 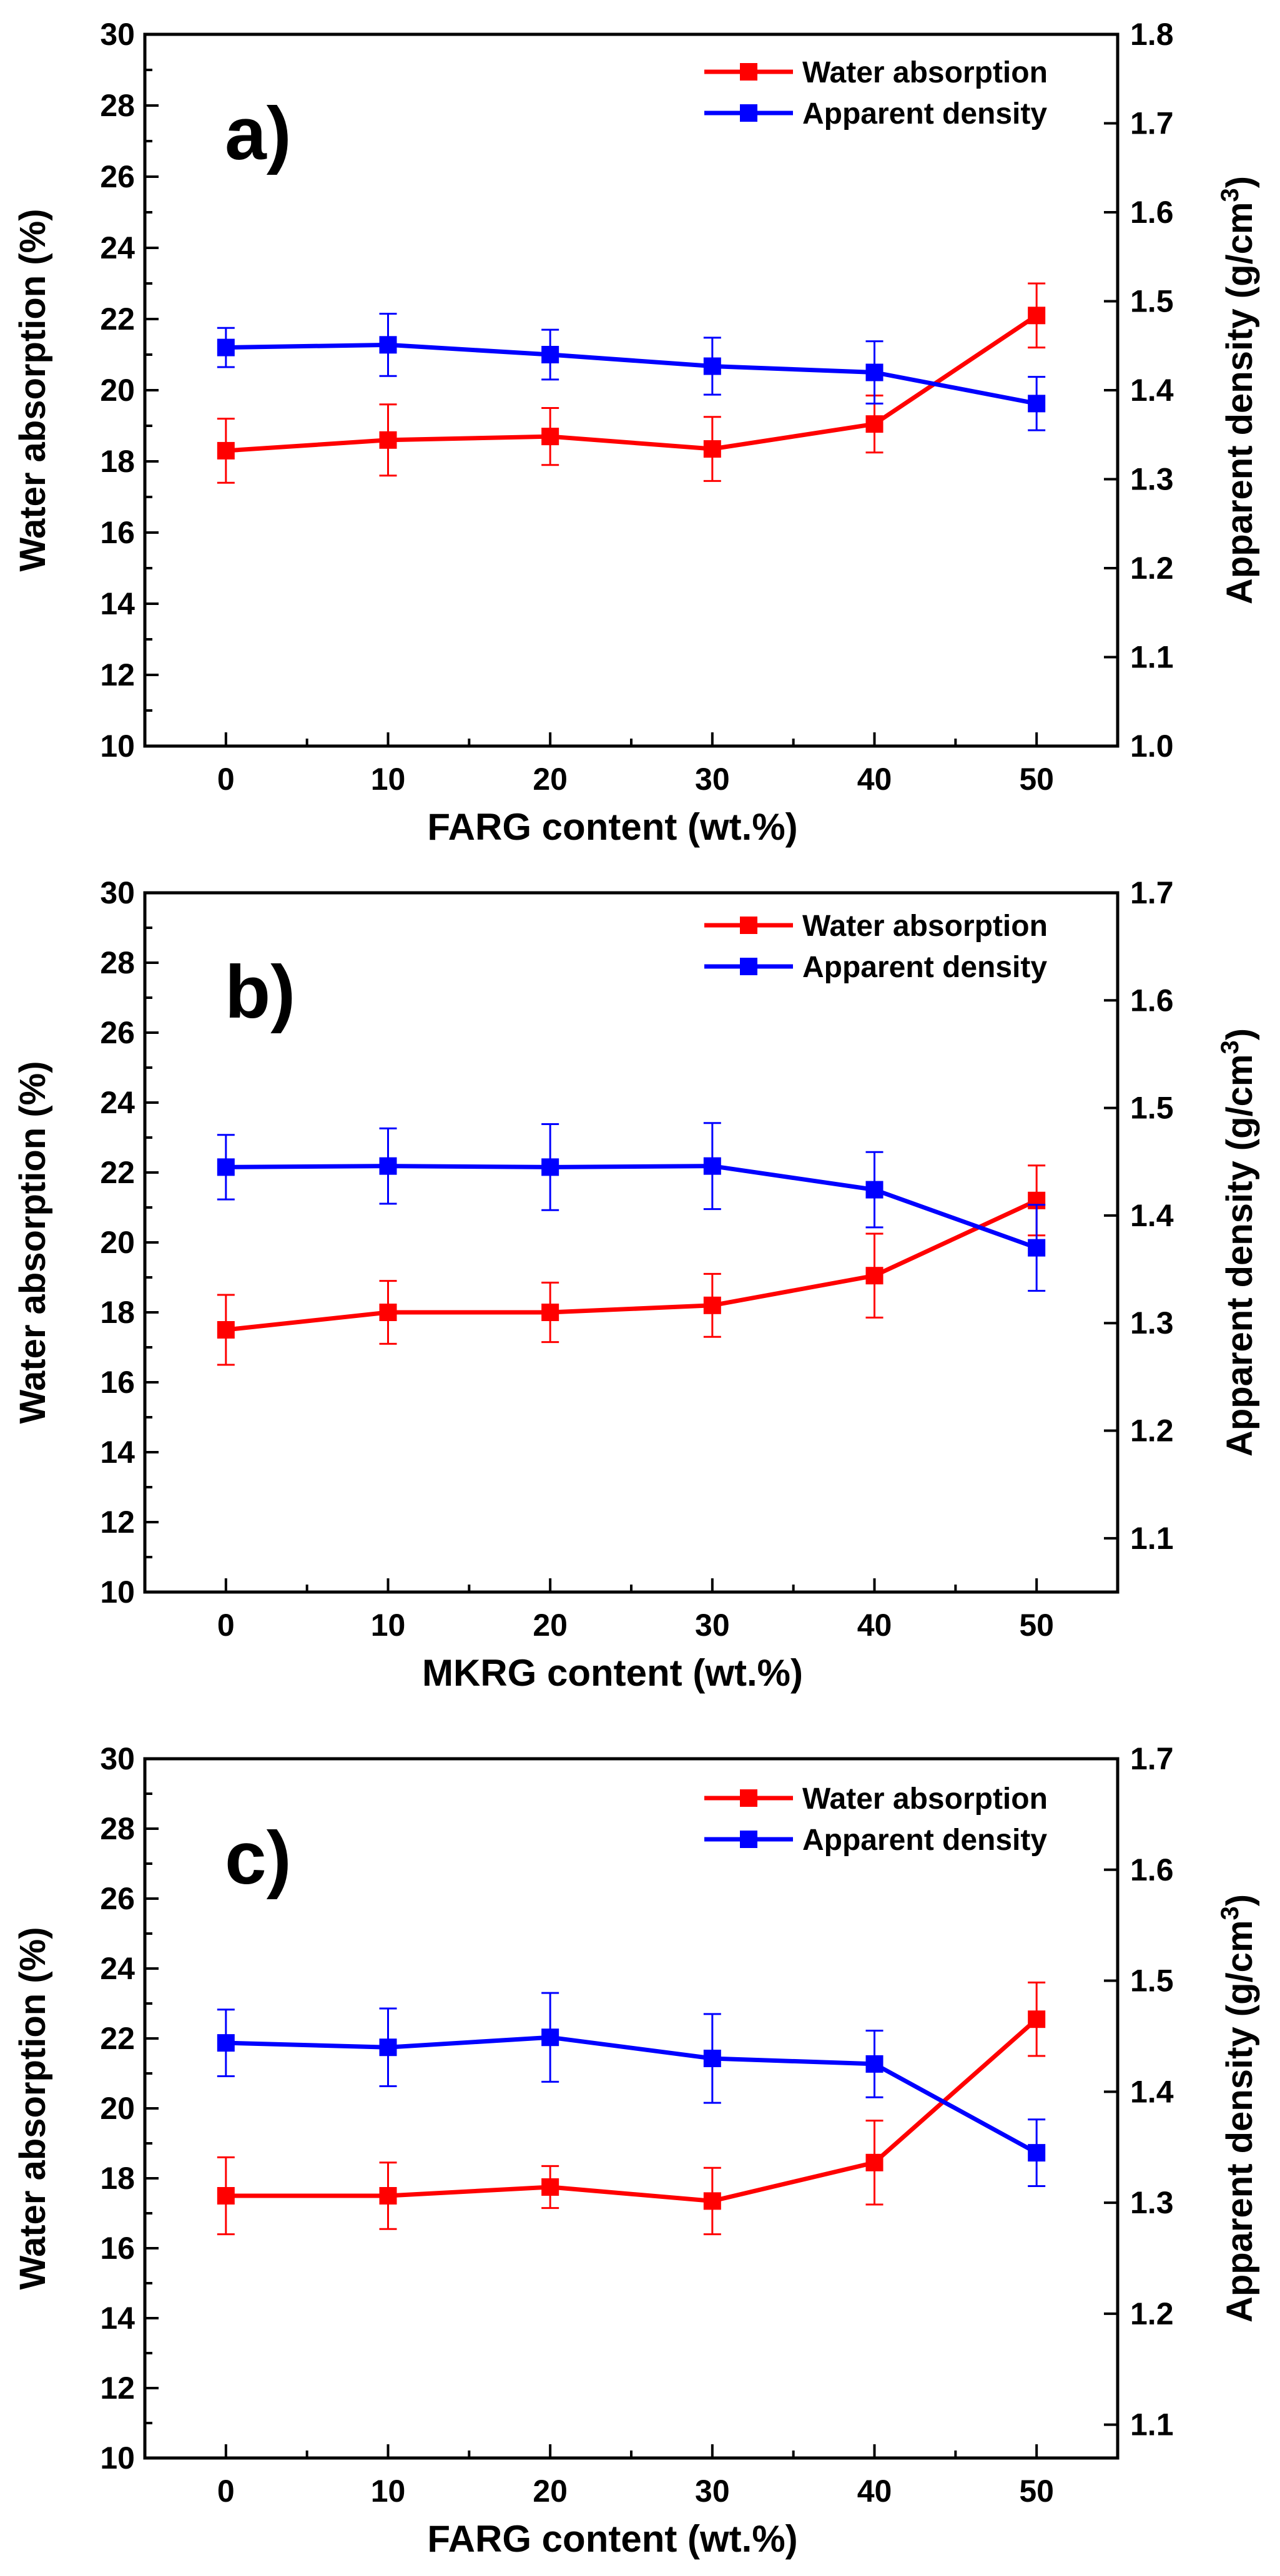 I want to click on series-apparent-density, so click(x=631, y=2089).